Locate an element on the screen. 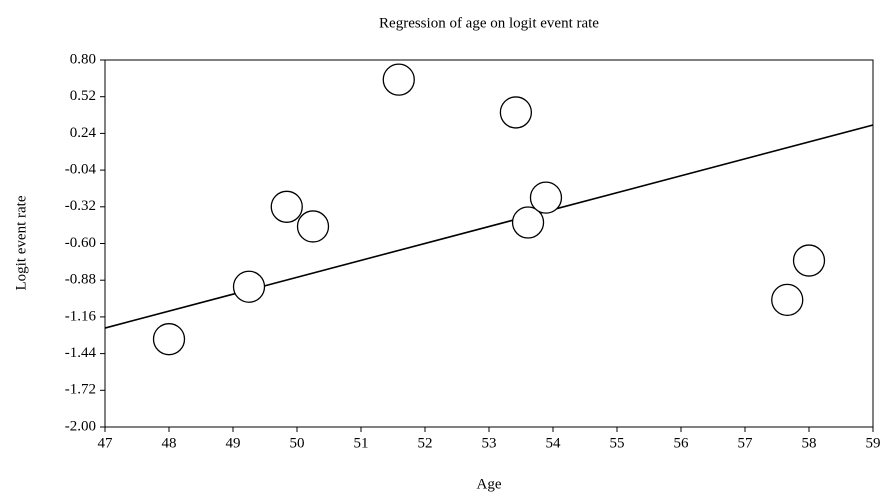 Image resolution: width=883 pixels, height=501 pixels. x-tick-label: 50 is located at coordinates (297, 443).